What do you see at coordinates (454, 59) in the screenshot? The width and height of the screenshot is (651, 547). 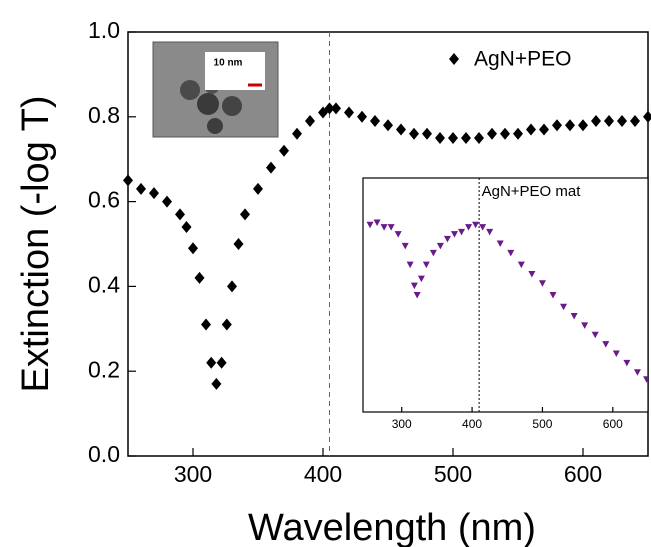 I see `legend-marker` at bounding box center [454, 59].